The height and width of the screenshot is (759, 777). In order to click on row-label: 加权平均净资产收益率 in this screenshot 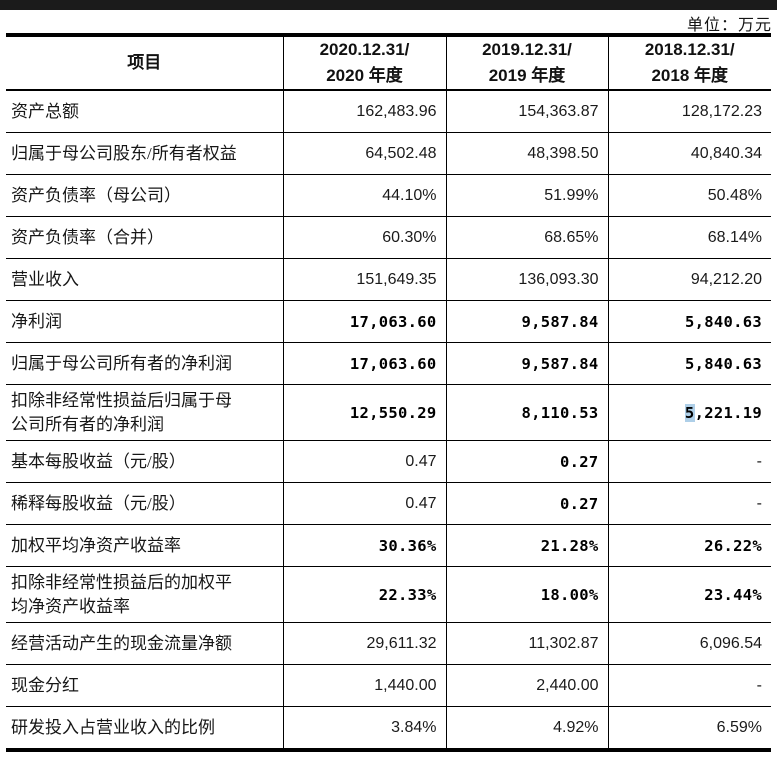, I will do `click(145, 545)`.